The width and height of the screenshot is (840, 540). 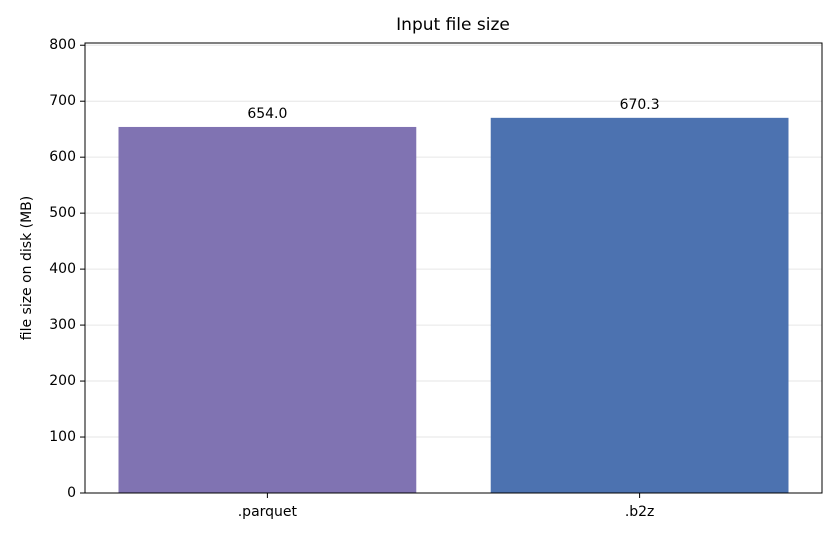 What do you see at coordinates (62, 213) in the screenshot?
I see `y-tick-label: 500` at bounding box center [62, 213].